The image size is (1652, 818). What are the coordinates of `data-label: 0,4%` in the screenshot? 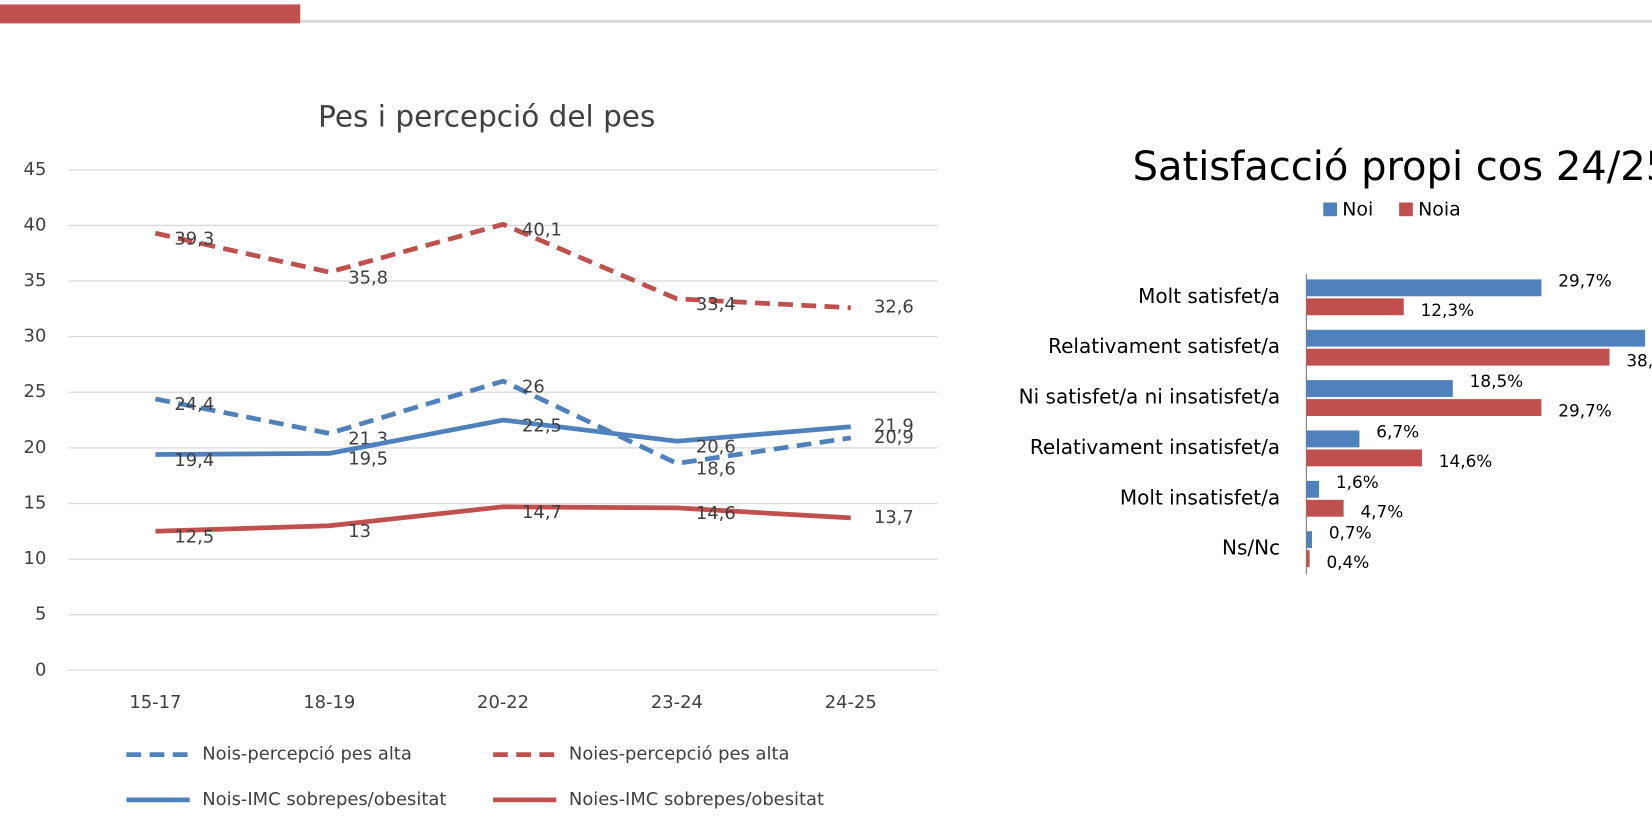 It's located at (1347, 562).